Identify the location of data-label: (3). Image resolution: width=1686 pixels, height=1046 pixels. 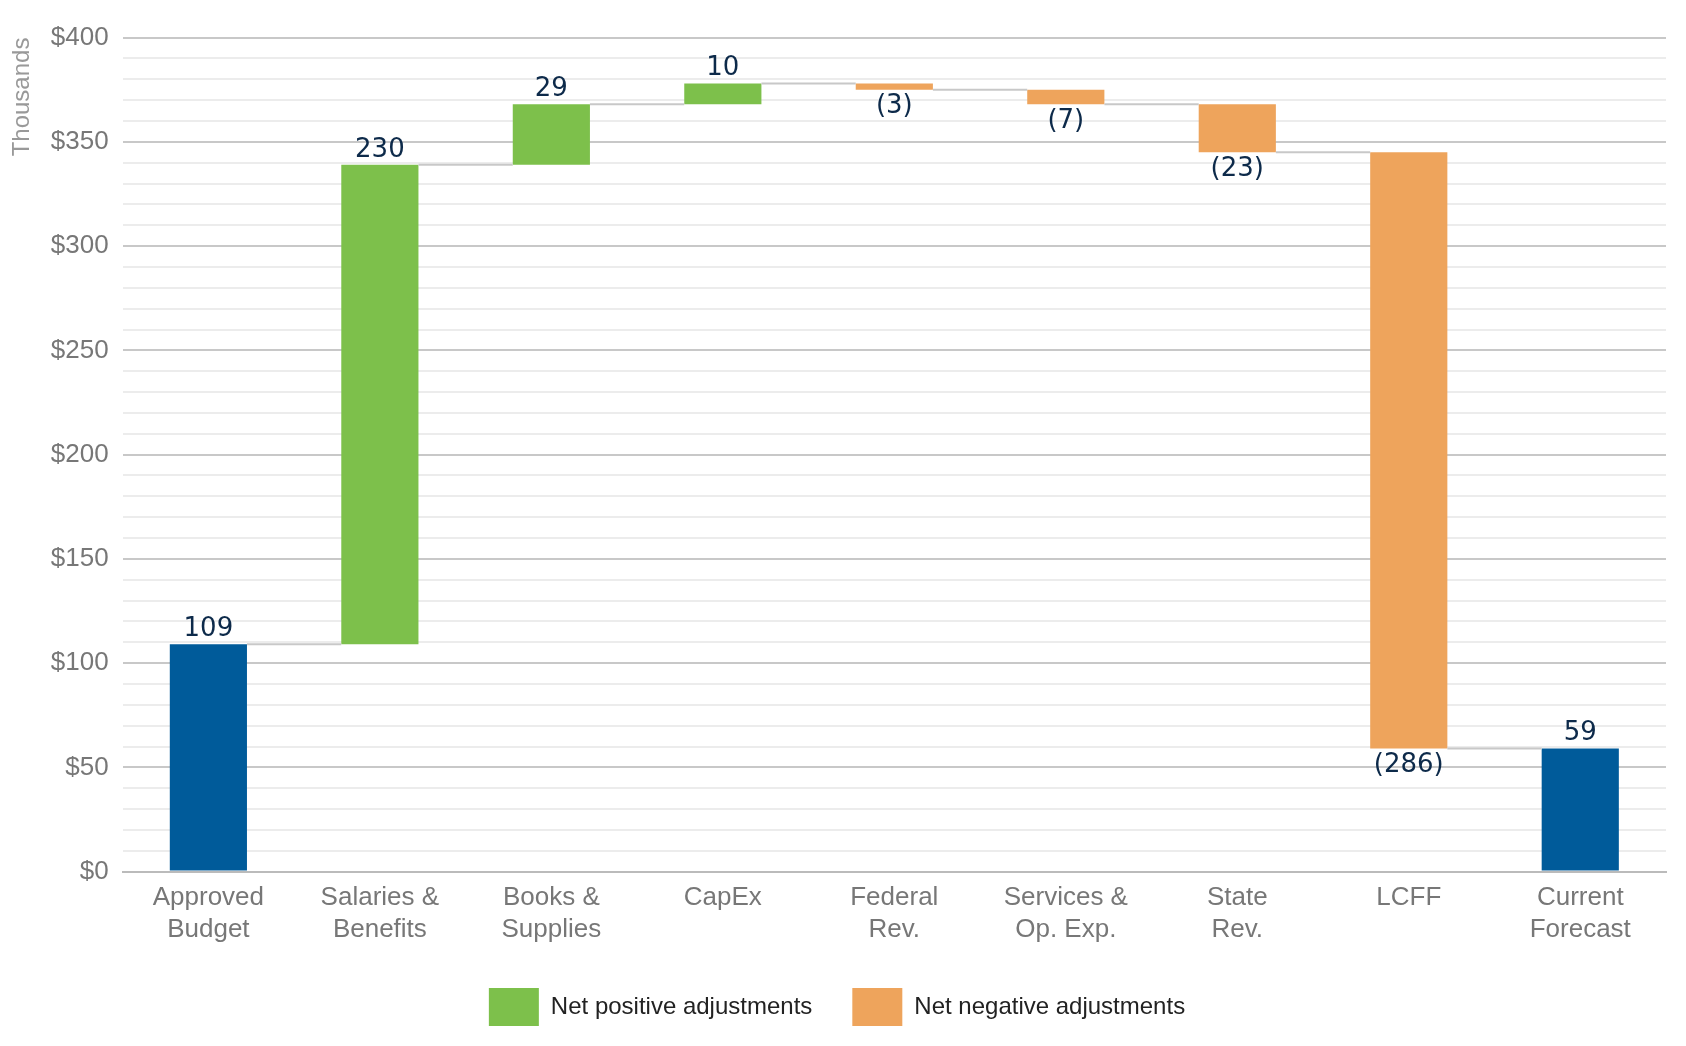
(894, 104).